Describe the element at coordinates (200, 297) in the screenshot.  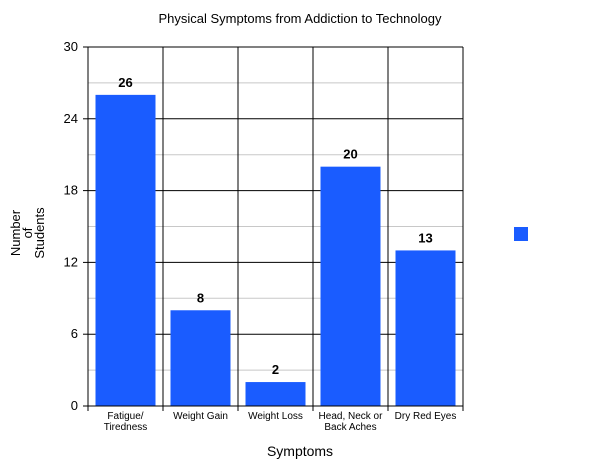
I see `data-label: 8` at that location.